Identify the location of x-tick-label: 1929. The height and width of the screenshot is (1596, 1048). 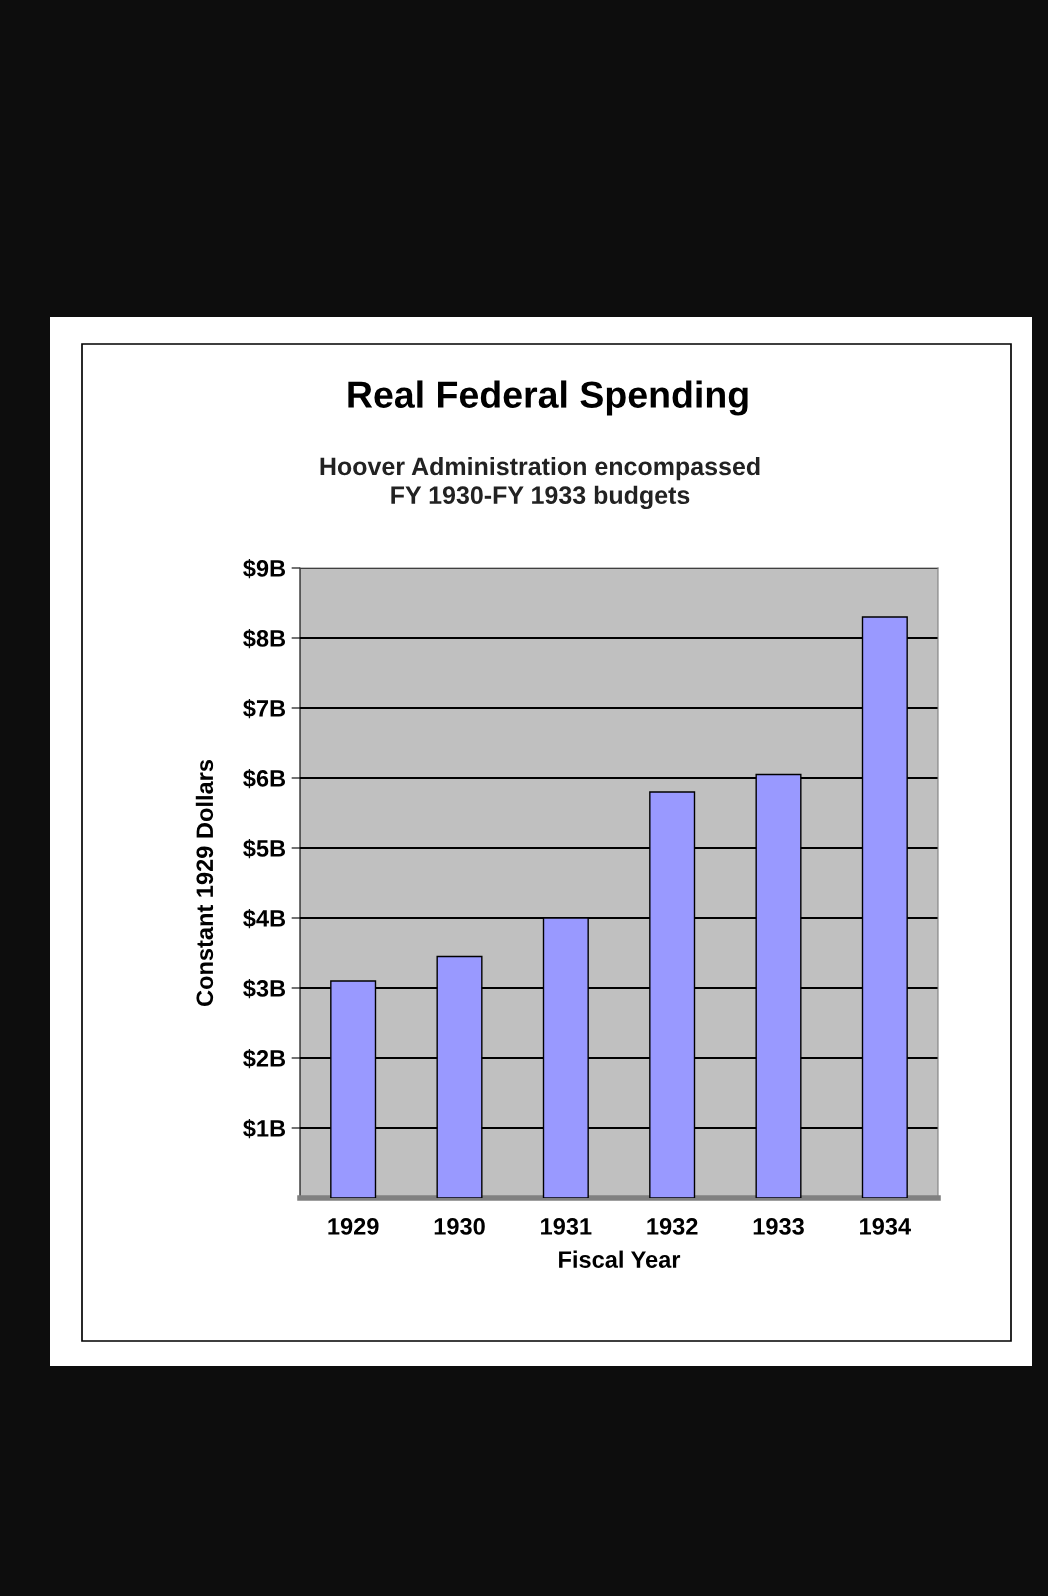
(353, 1226).